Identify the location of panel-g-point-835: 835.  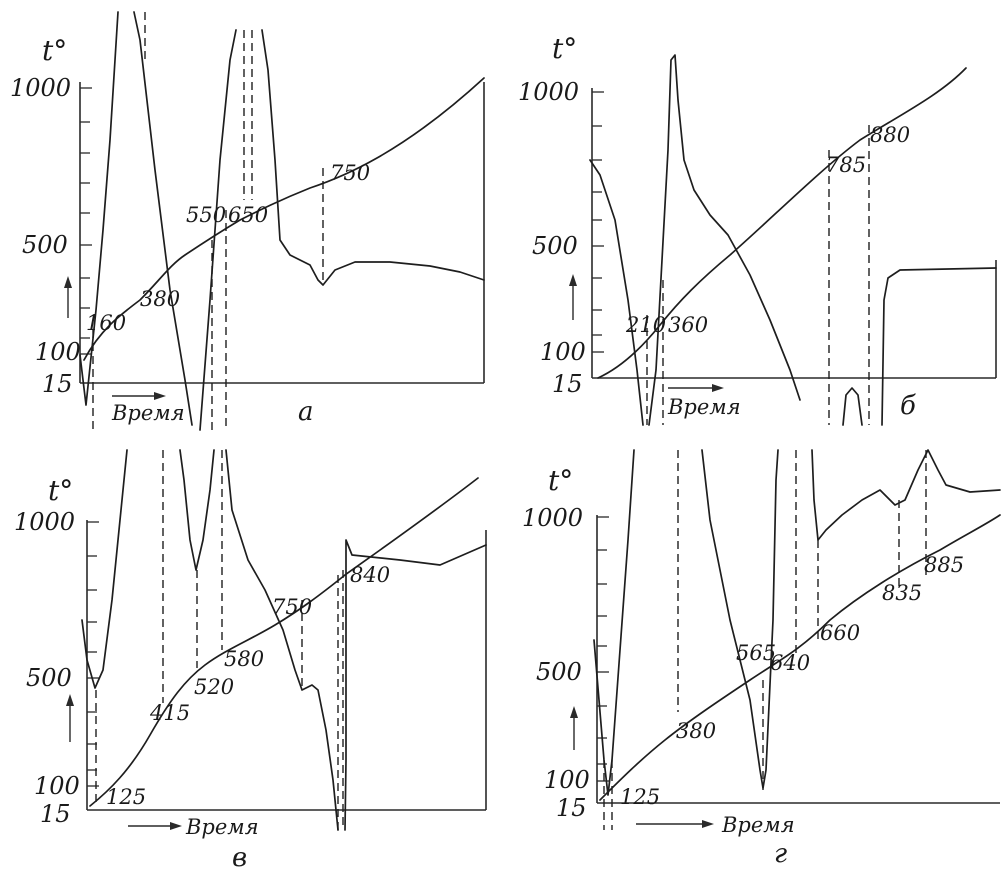
(902, 593).